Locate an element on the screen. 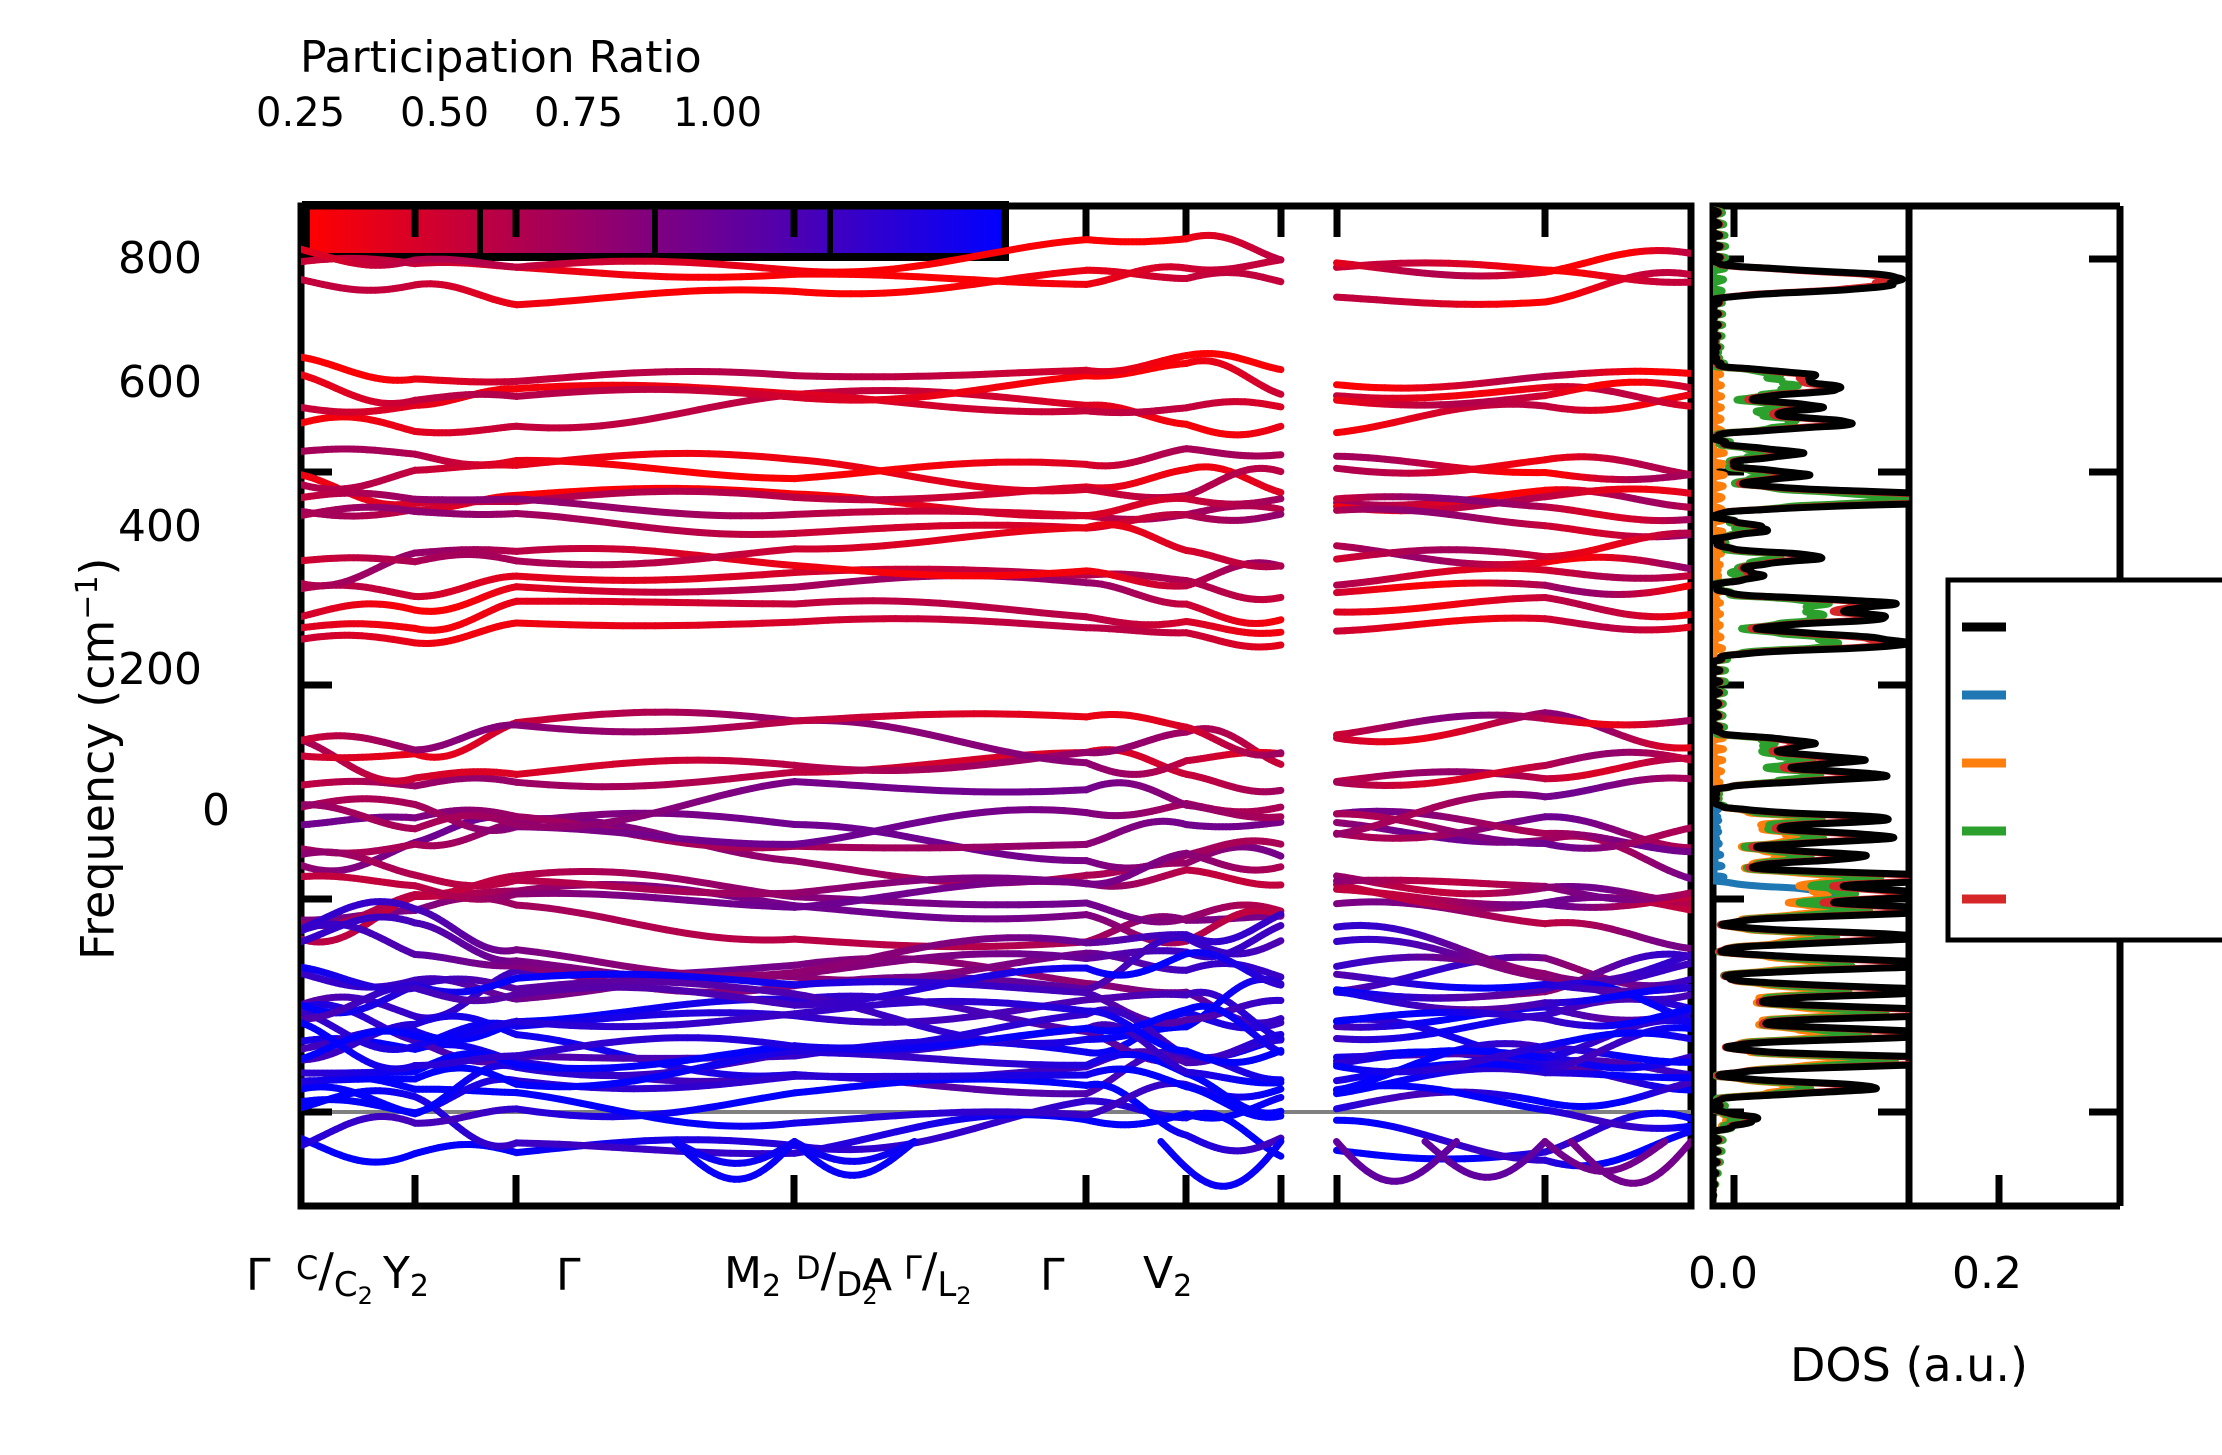 This screenshot has width=2222, height=1455. colorbar-tick-2: 0.75 is located at coordinates (579, 113).